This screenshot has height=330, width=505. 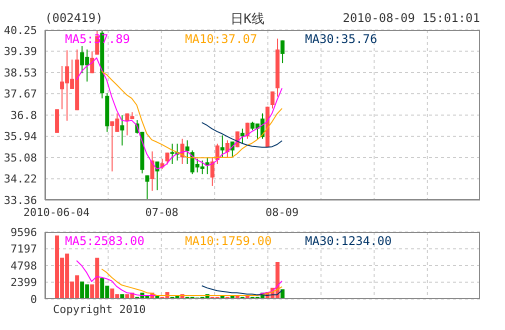 What do you see at coordinates (20, 157) in the screenshot?
I see `y-tick-label: 35.08` at bounding box center [20, 157].